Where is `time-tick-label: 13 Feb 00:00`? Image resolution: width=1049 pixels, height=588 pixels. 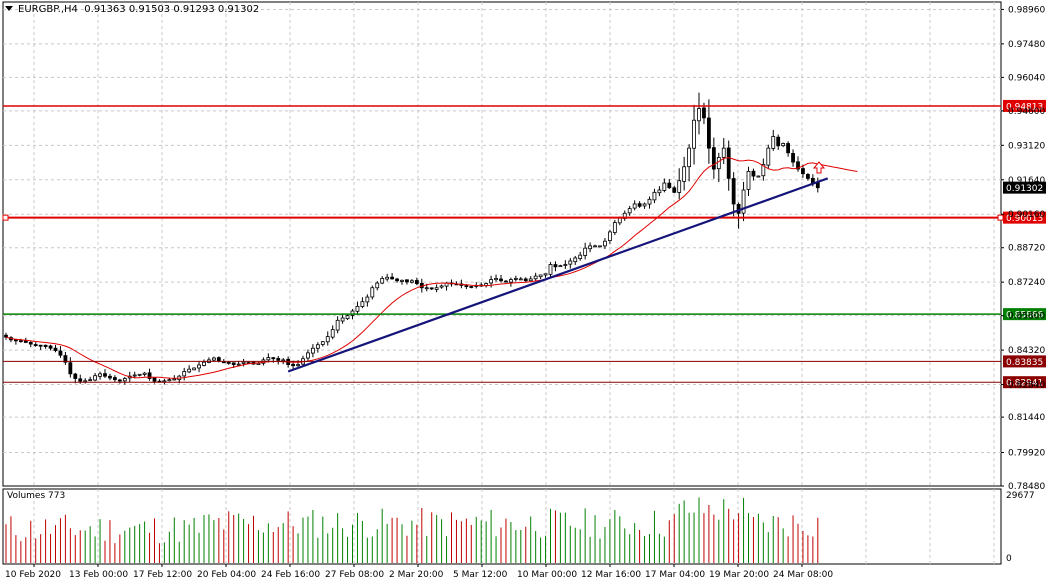 time-tick-label: 13 Feb 00:00 is located at coordinates (98, 575).